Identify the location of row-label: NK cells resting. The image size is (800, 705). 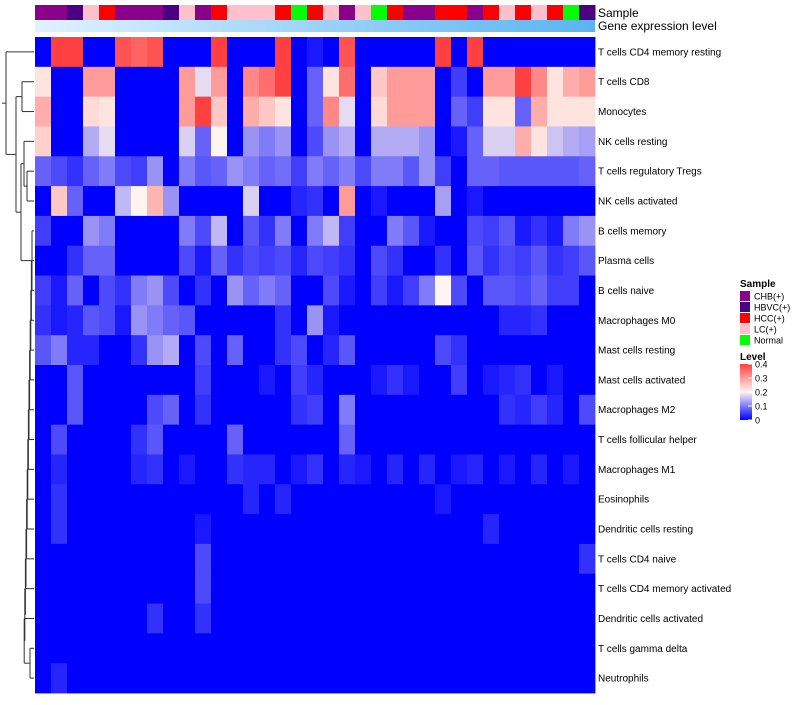
(632, 142).